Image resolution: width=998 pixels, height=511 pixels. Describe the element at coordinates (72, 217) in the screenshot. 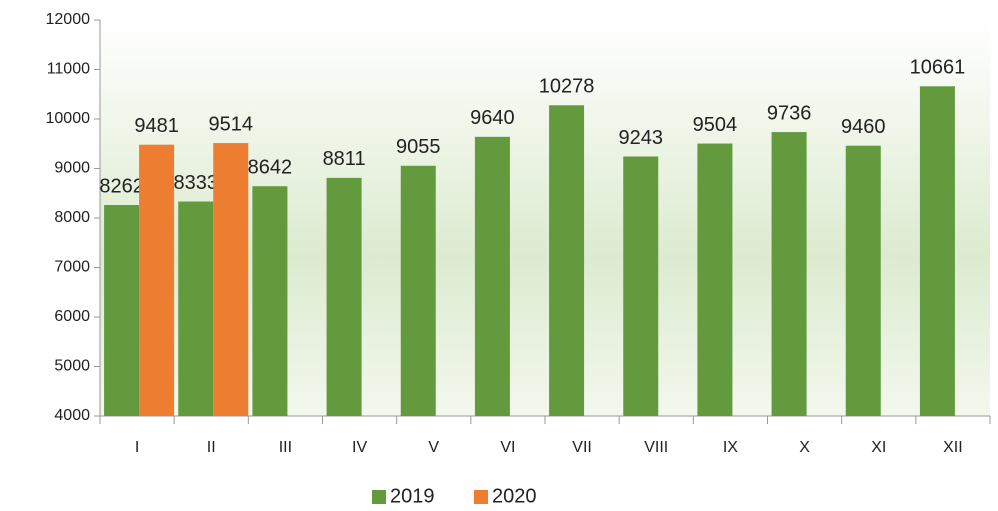

I see `y-tick-label: 8000` at that location.